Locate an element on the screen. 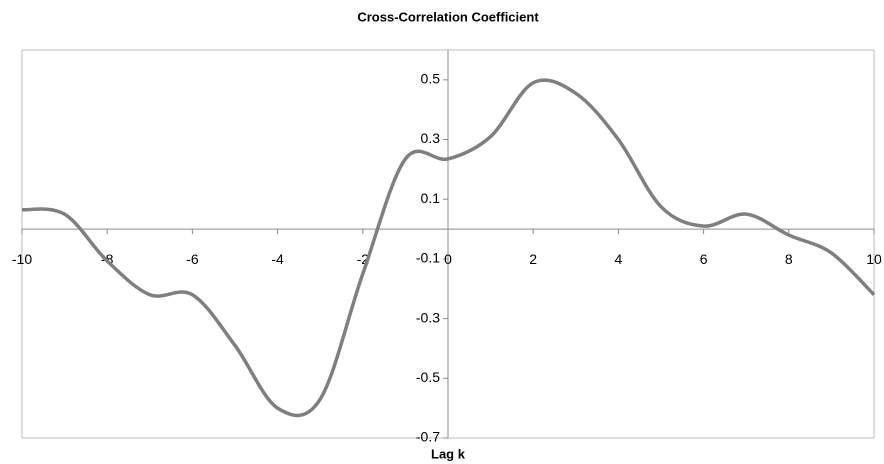 Image resolution: width=884 pixels, height=464 pixels. y-tick-label: 0.3 is located at coordinates (431, 138).